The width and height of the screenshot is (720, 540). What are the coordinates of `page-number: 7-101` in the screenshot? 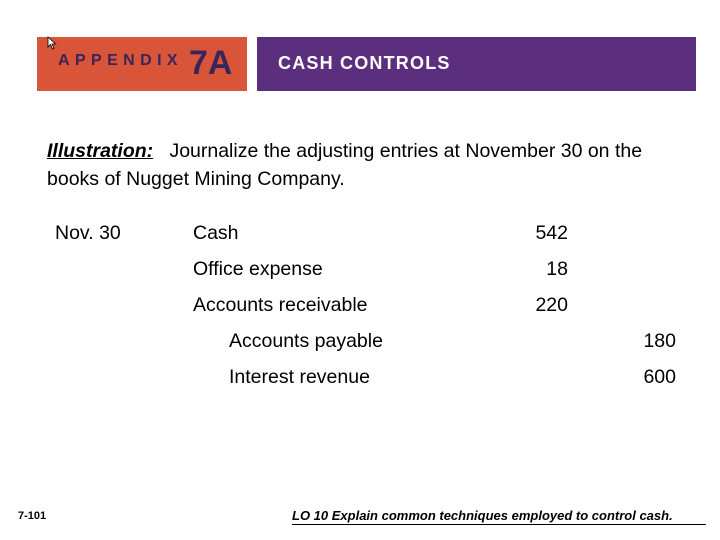 It's located at (32, 516).